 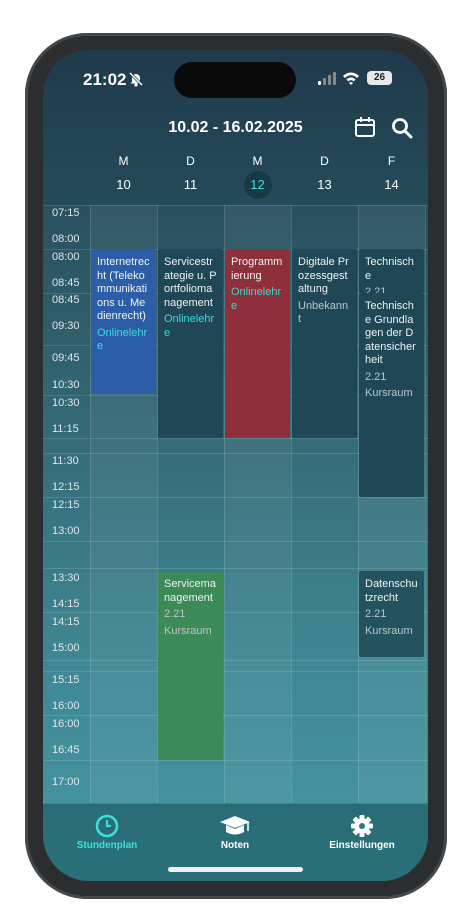 What do you see at coordinates (391, 161) in the screenshot?
I see `day-letter: F` at bounding box center [391, 161].